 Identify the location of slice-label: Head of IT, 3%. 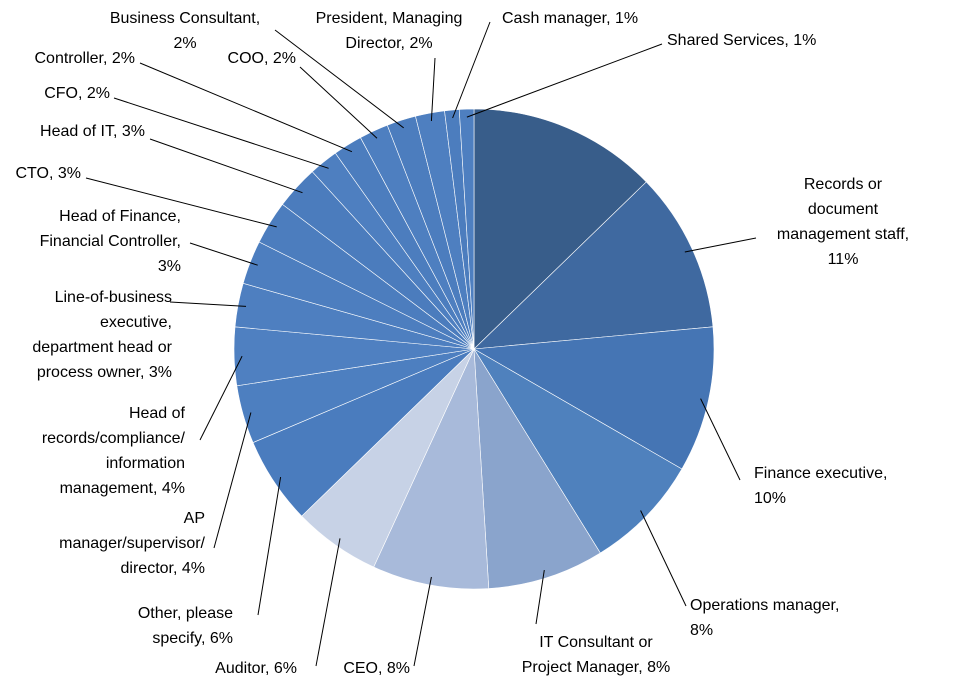
(92, 131).